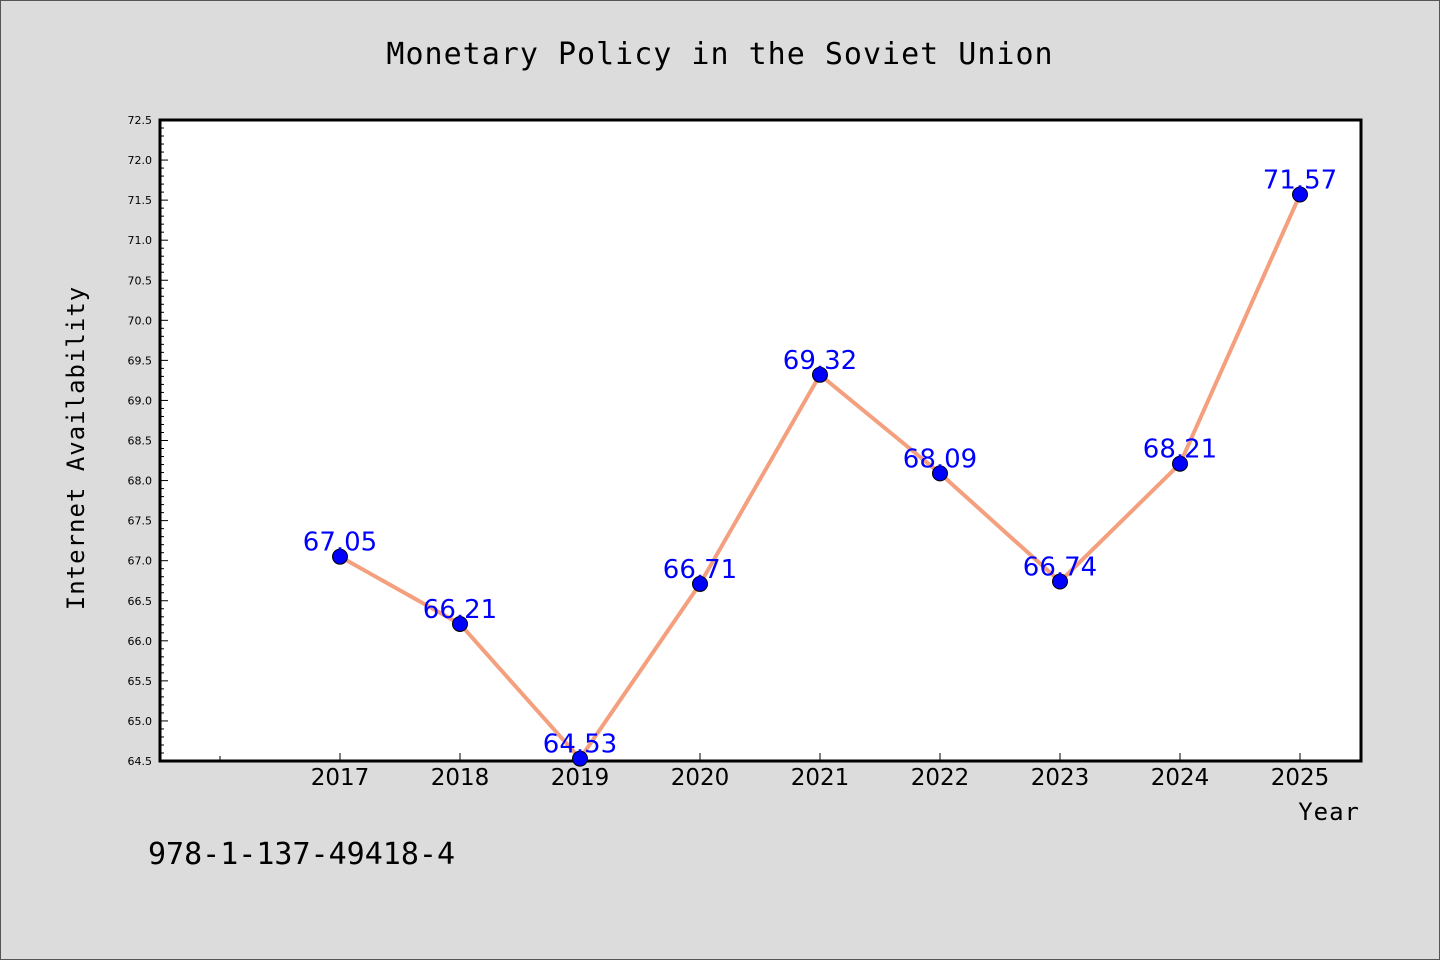 This screenshot has height=960, width=1440. Describe the element at coordinates (76, 448) in the screenshot. I see `y-axis-label: Internet Availability` at that location.